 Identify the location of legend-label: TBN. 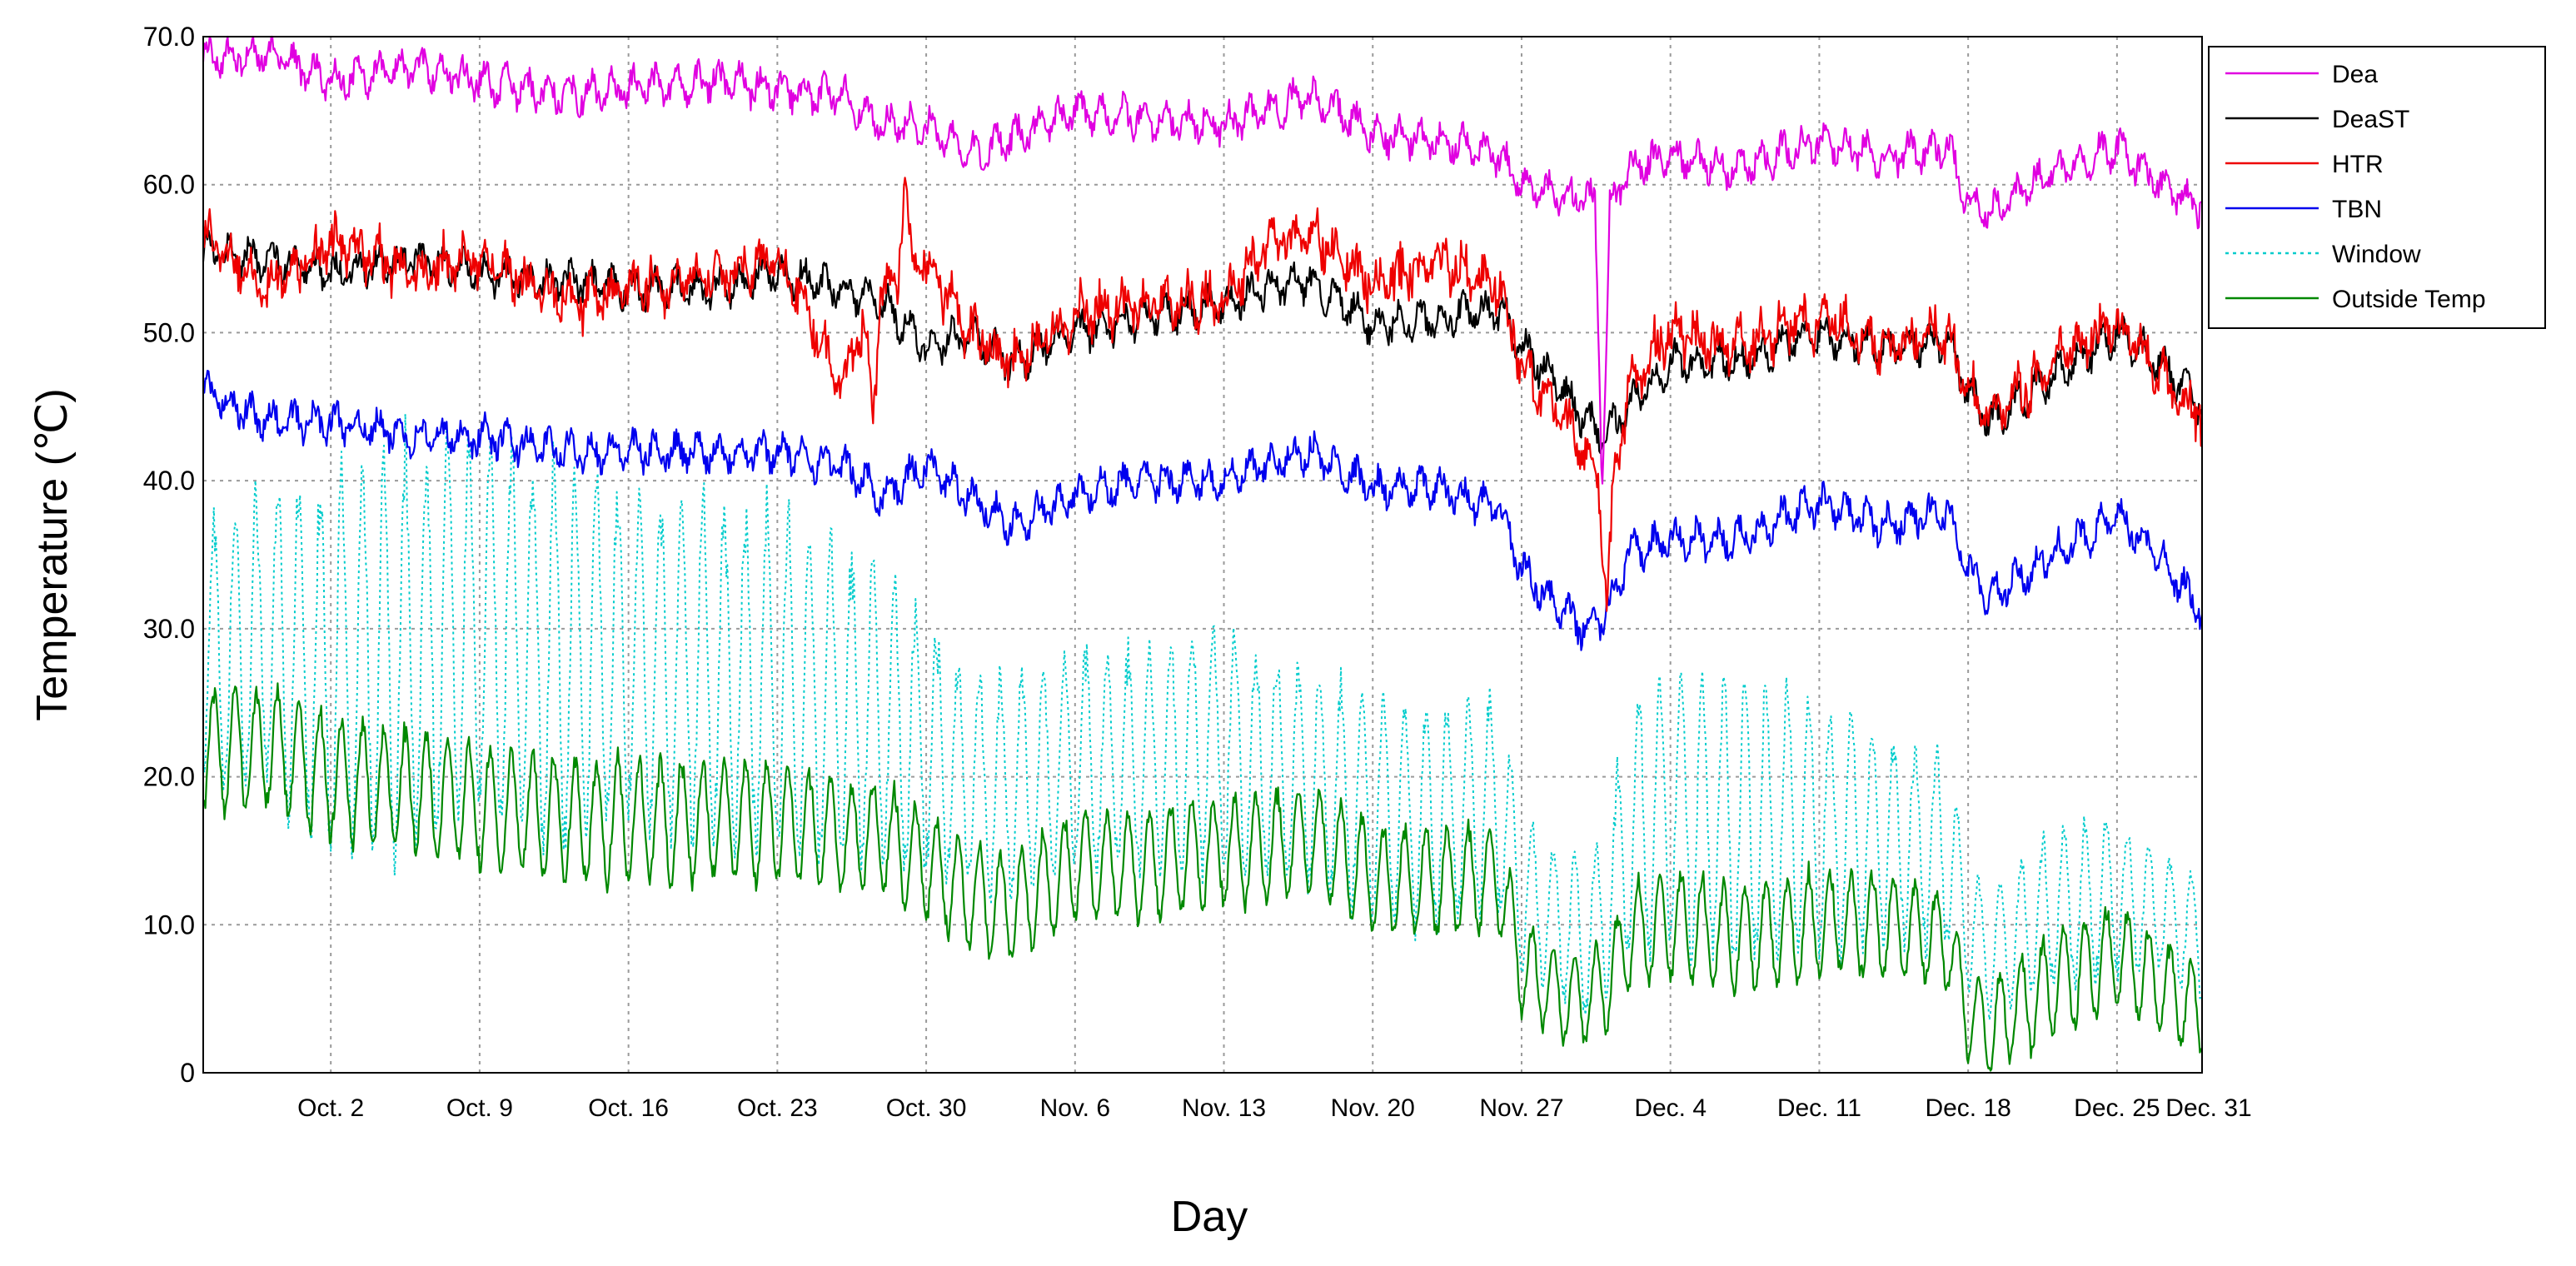
(2357, 210).